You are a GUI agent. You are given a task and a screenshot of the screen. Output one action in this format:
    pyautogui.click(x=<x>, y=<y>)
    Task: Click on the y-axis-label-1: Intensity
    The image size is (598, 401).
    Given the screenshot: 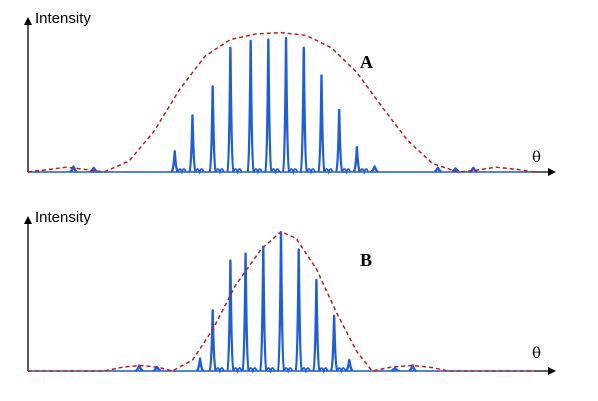 What is the action you would take?
    pyautogui.click(x=63, y=217)
    